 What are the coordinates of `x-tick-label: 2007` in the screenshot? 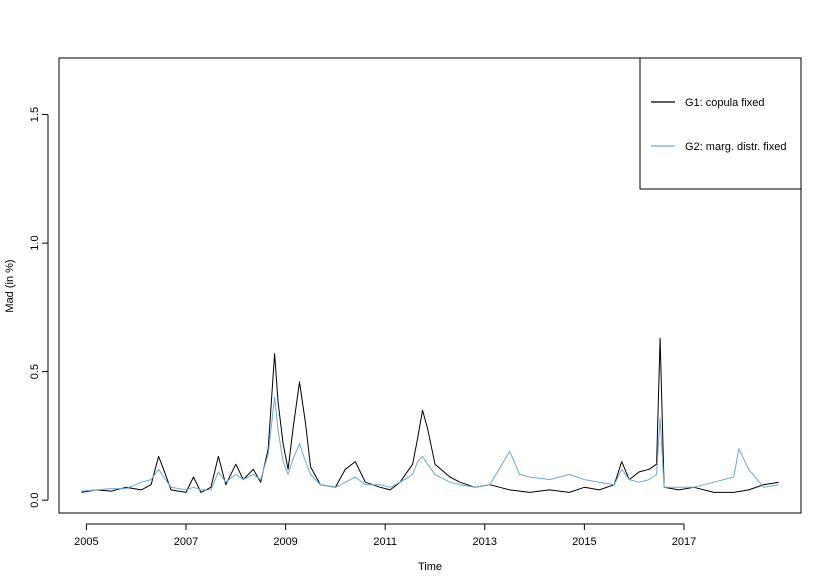 It's located at (186, 542).